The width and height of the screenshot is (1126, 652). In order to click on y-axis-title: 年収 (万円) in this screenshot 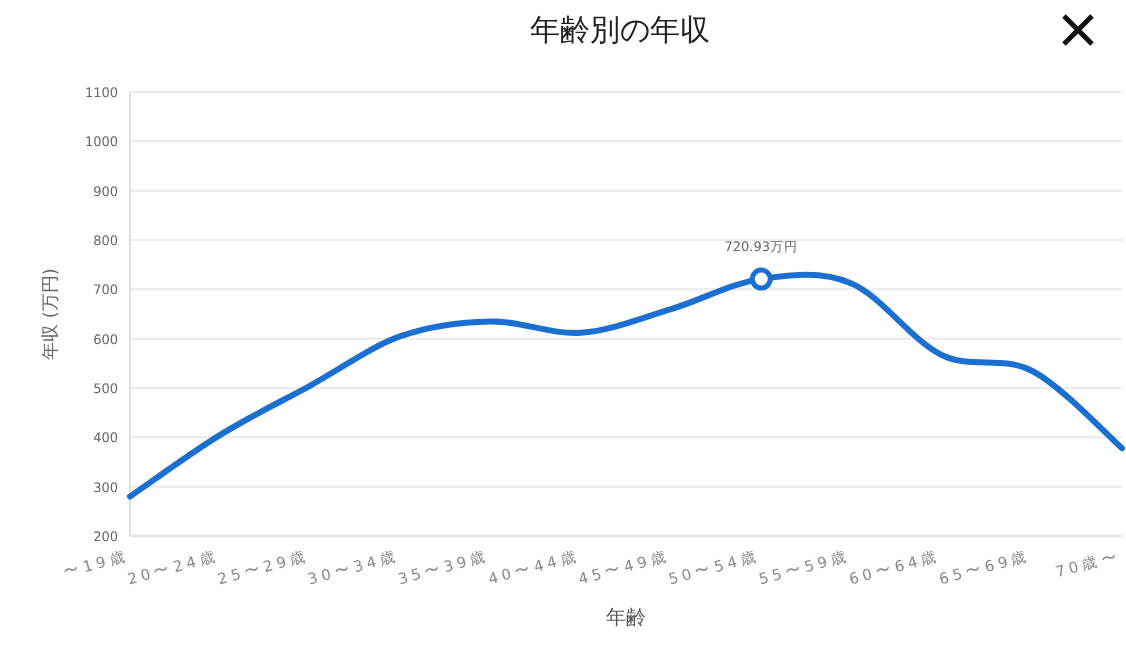, I will do `click(51, 314)`.